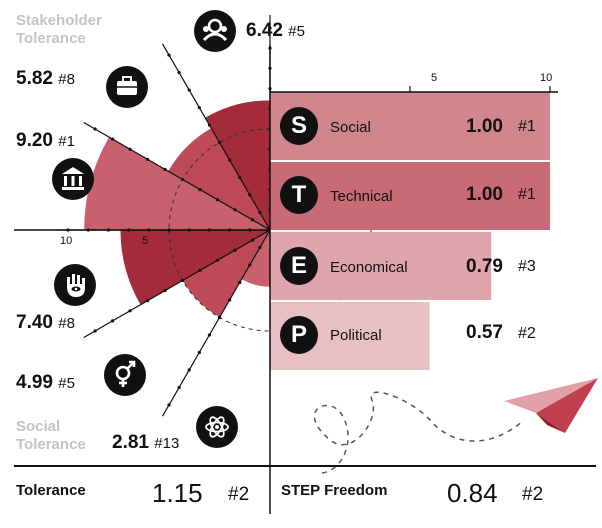  Describe the element at coordinates (296, 31) in the screenshot. I see `metric-group-rank: #5` at that location.